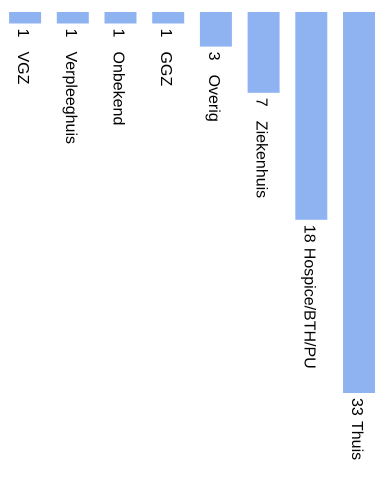  I want to click on category-label: Verpleeghuis, so click(70, 98).